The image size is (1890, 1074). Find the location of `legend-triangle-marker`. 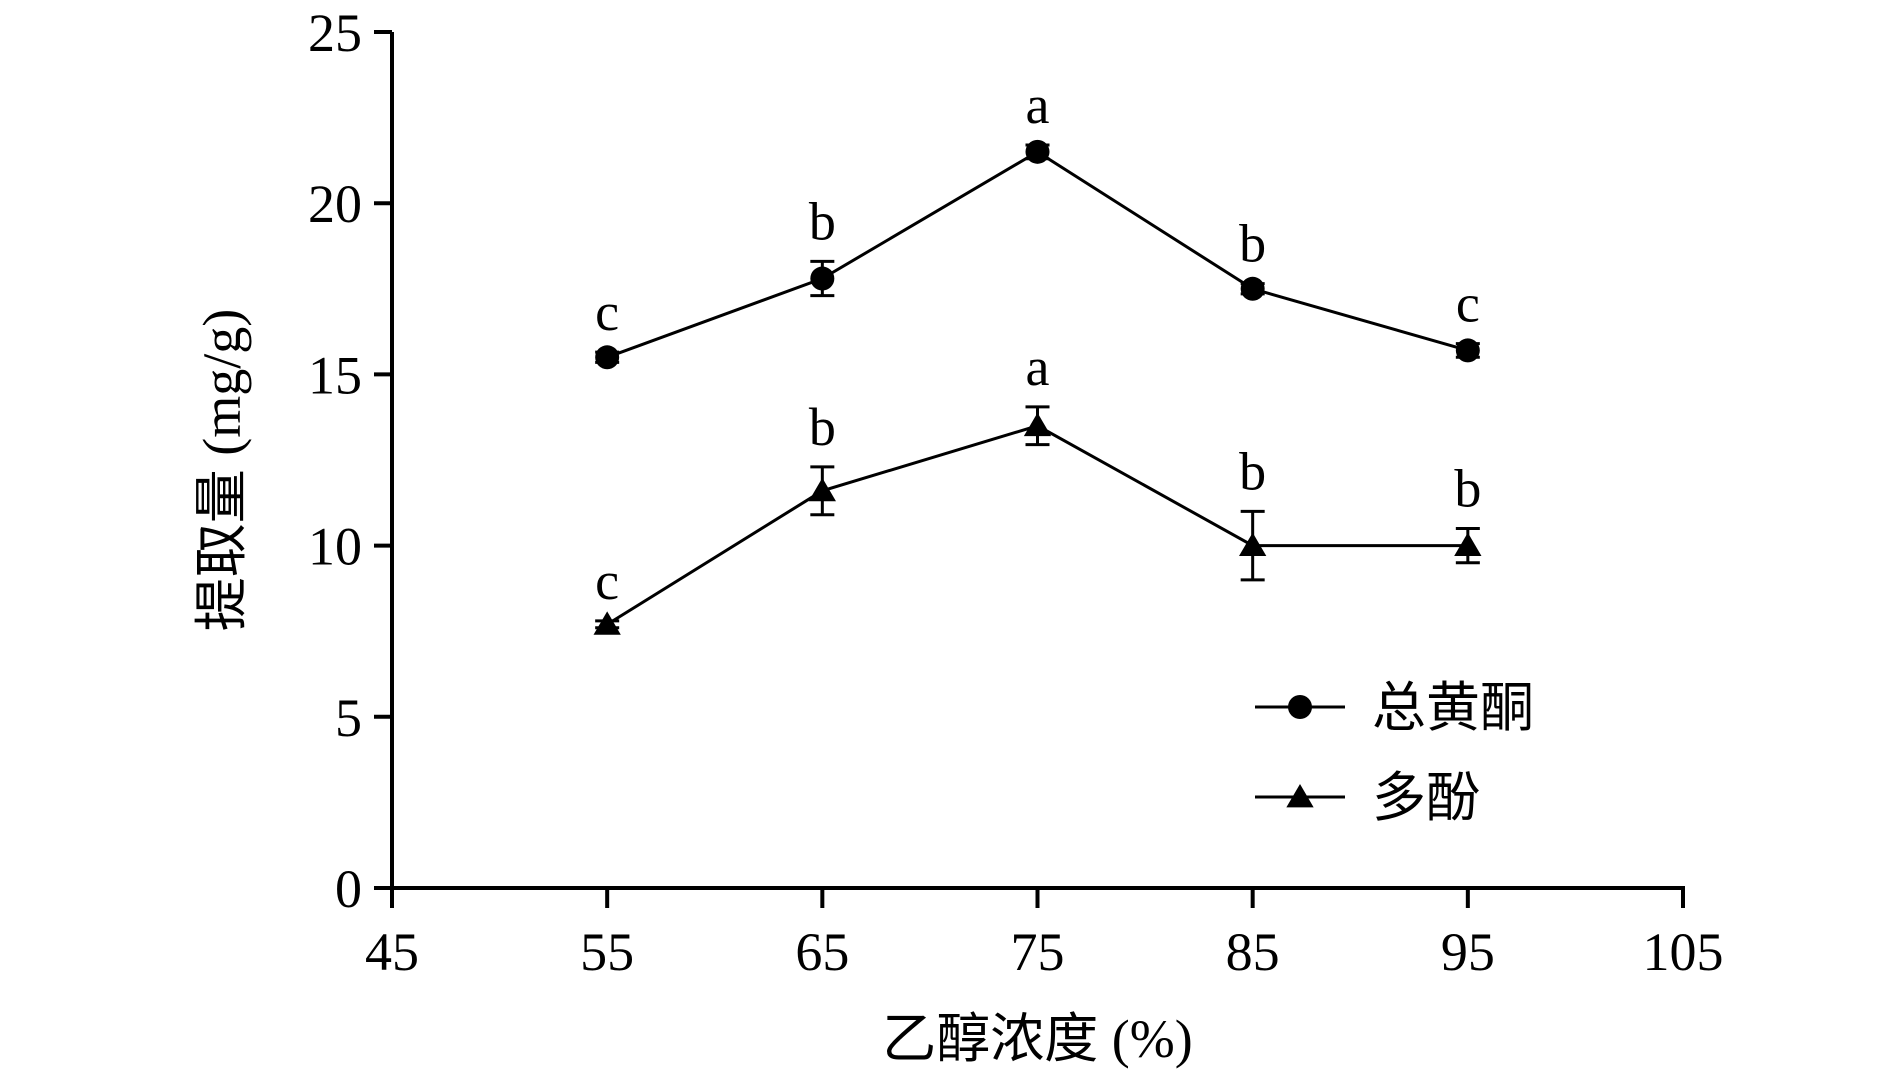

legend-triangle-marker is located at coordinates (1300, 796).